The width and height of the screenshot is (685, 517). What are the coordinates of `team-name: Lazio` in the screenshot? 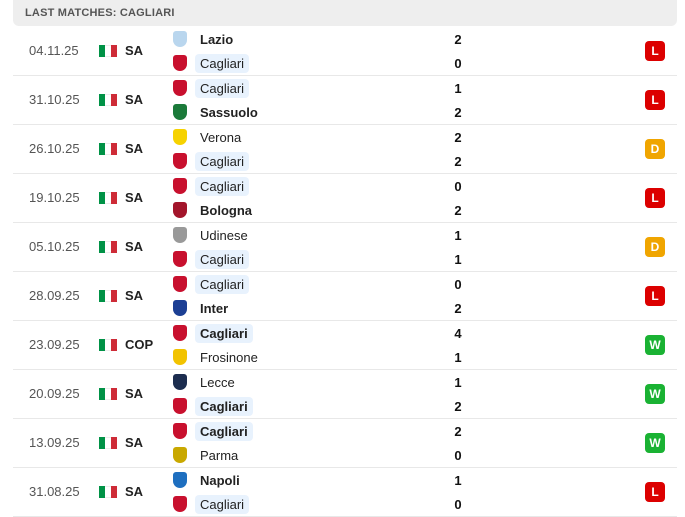 It's located at (217, 39).